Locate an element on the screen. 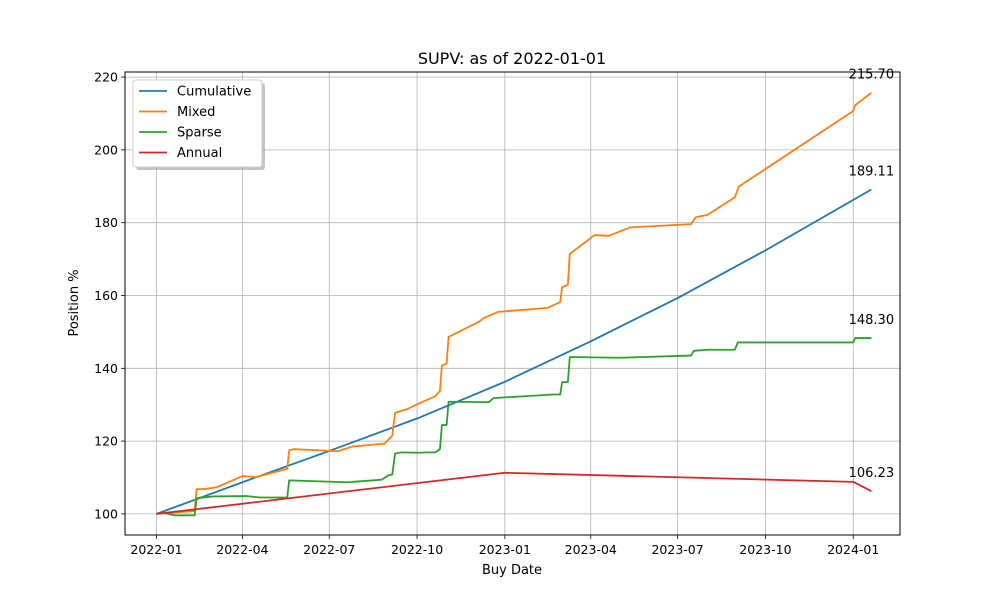 This screenshot has width=1000, height=600. x-tick-label: 2023-10 is located at coordinates (765, 549).